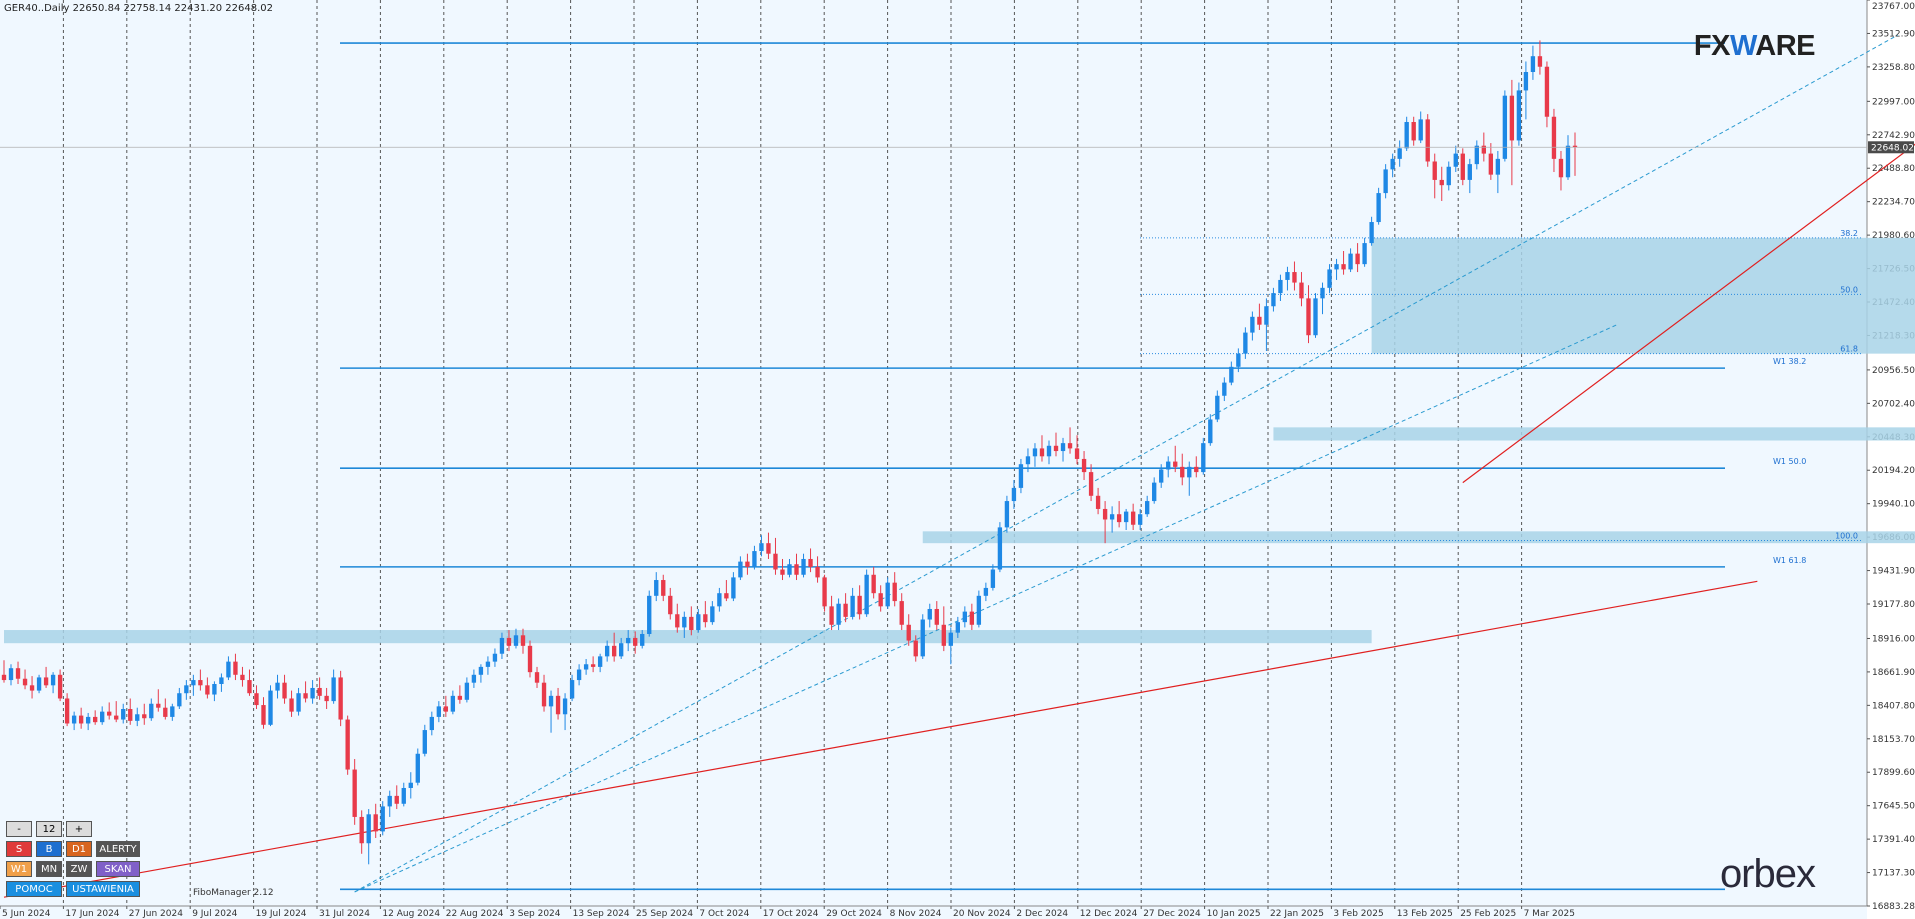 This screenshot has width=1915, height=919. Describe the element at coordinates (1549, 914) in the screenshot. I see `time-label: 7 Mar 2025` at that location.